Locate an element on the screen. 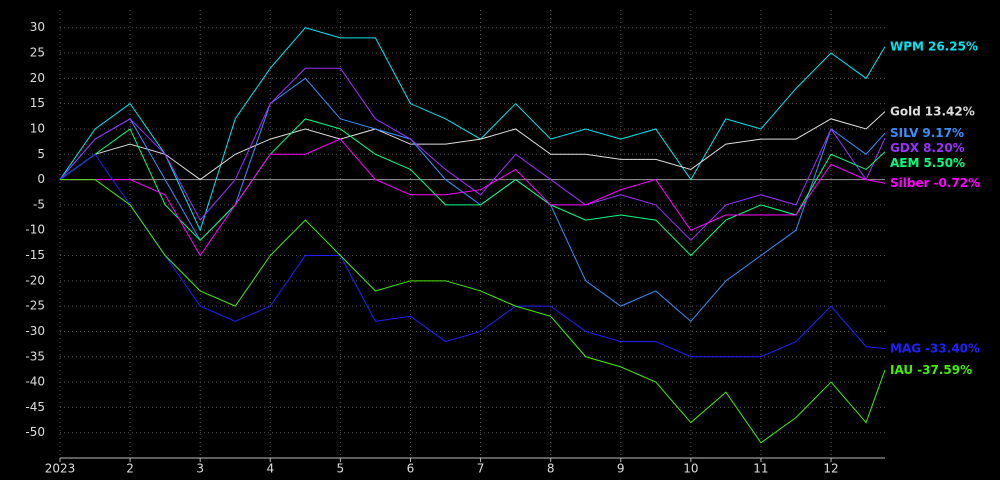 The height and width of the screenshot is (480, 1000). legend-name: GDX is located at coordinates (905, 148).